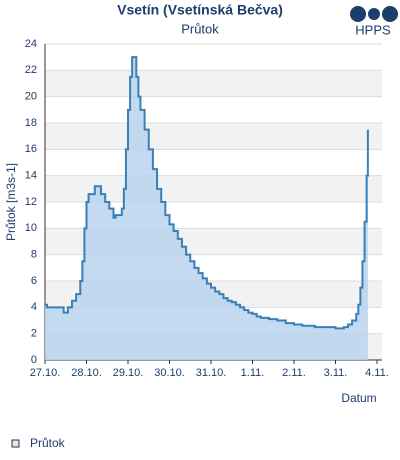  Describe the element at coordinates (31, 97) in the screenshot. I see `y-tick-label: 20` at that location.